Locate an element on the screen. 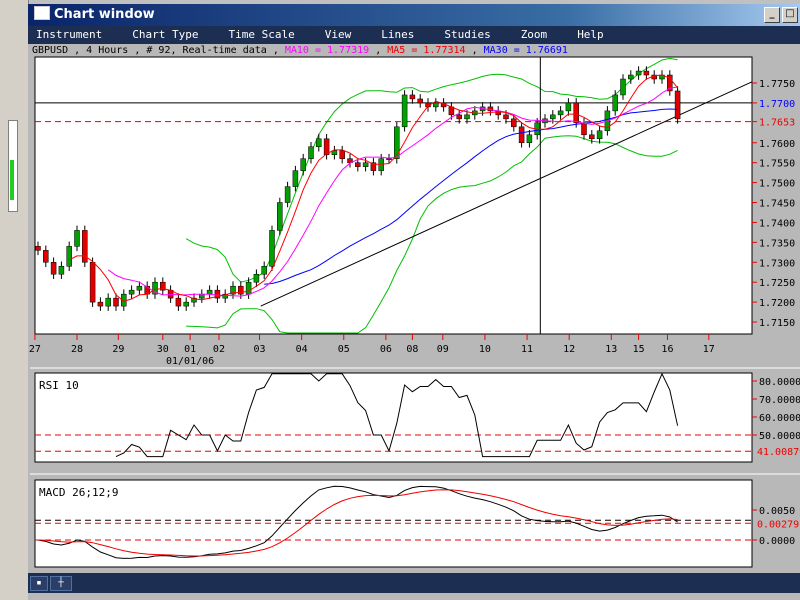 This screenshot has height=600, width=800. x-tick-label: 29 is located at coordinates (118, 349).